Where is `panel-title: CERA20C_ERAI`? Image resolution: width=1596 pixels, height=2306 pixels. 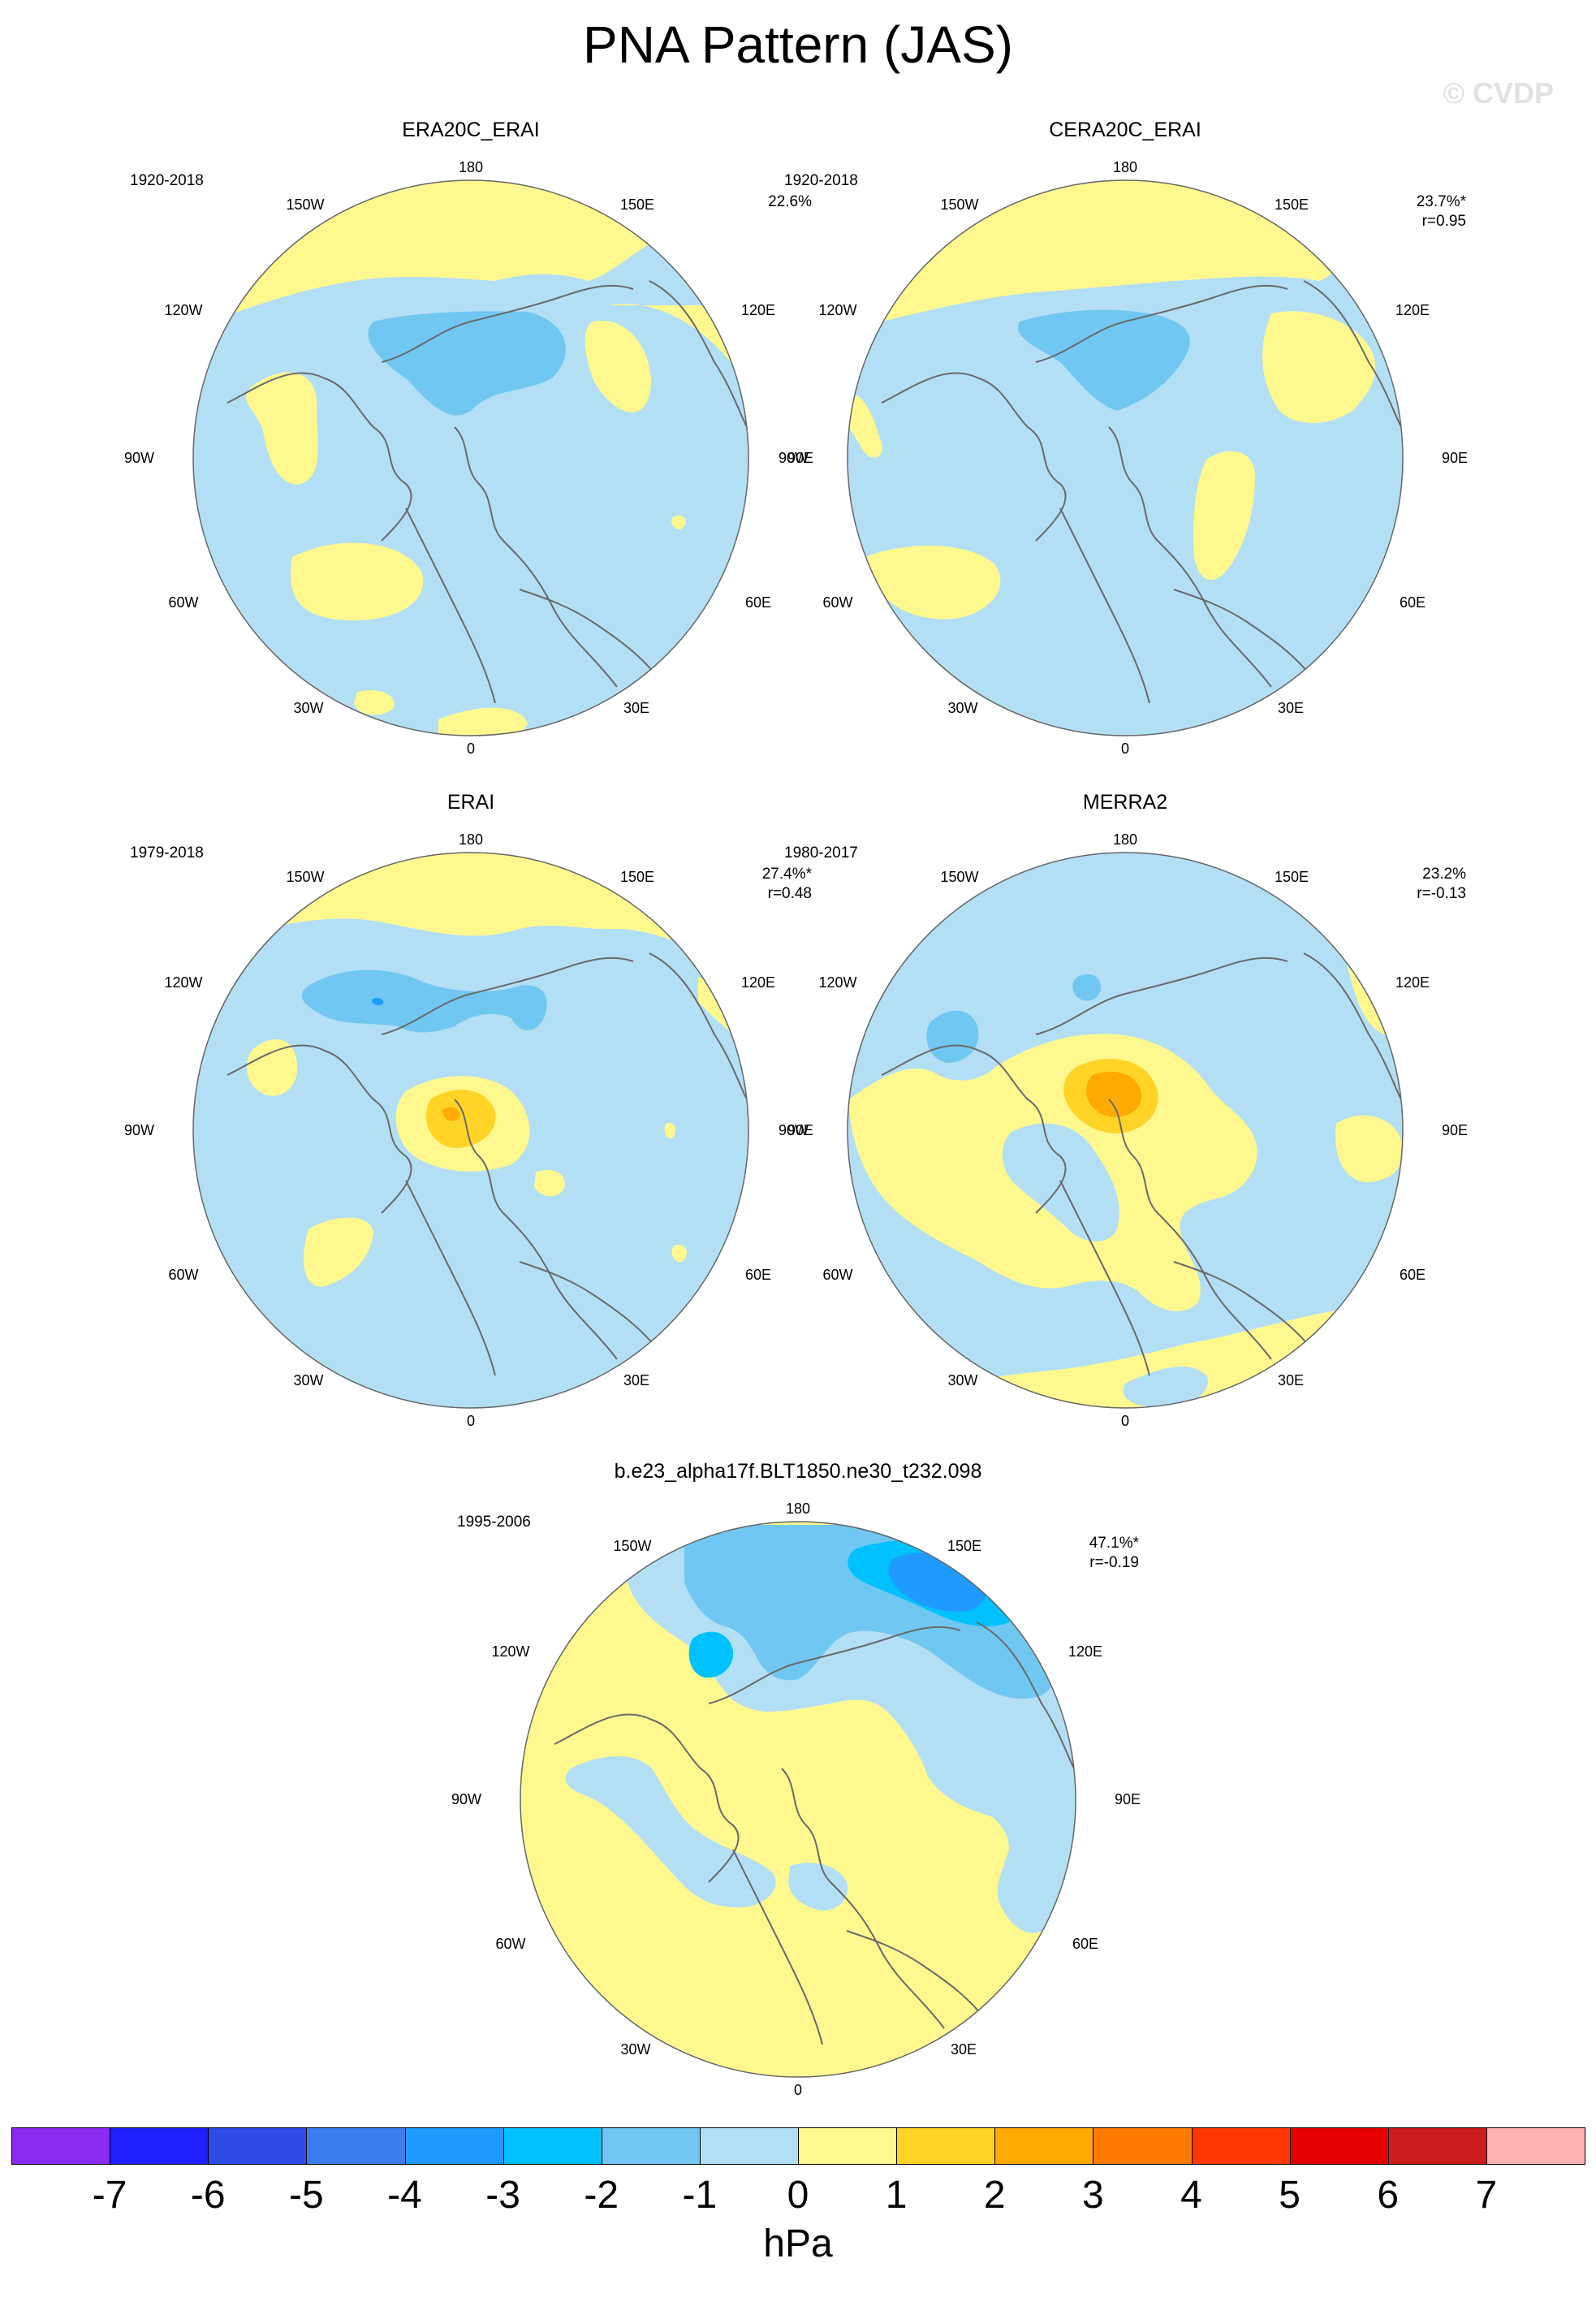
panel-title: CERA20C_ERAI is located at coordinates (1125, 130).